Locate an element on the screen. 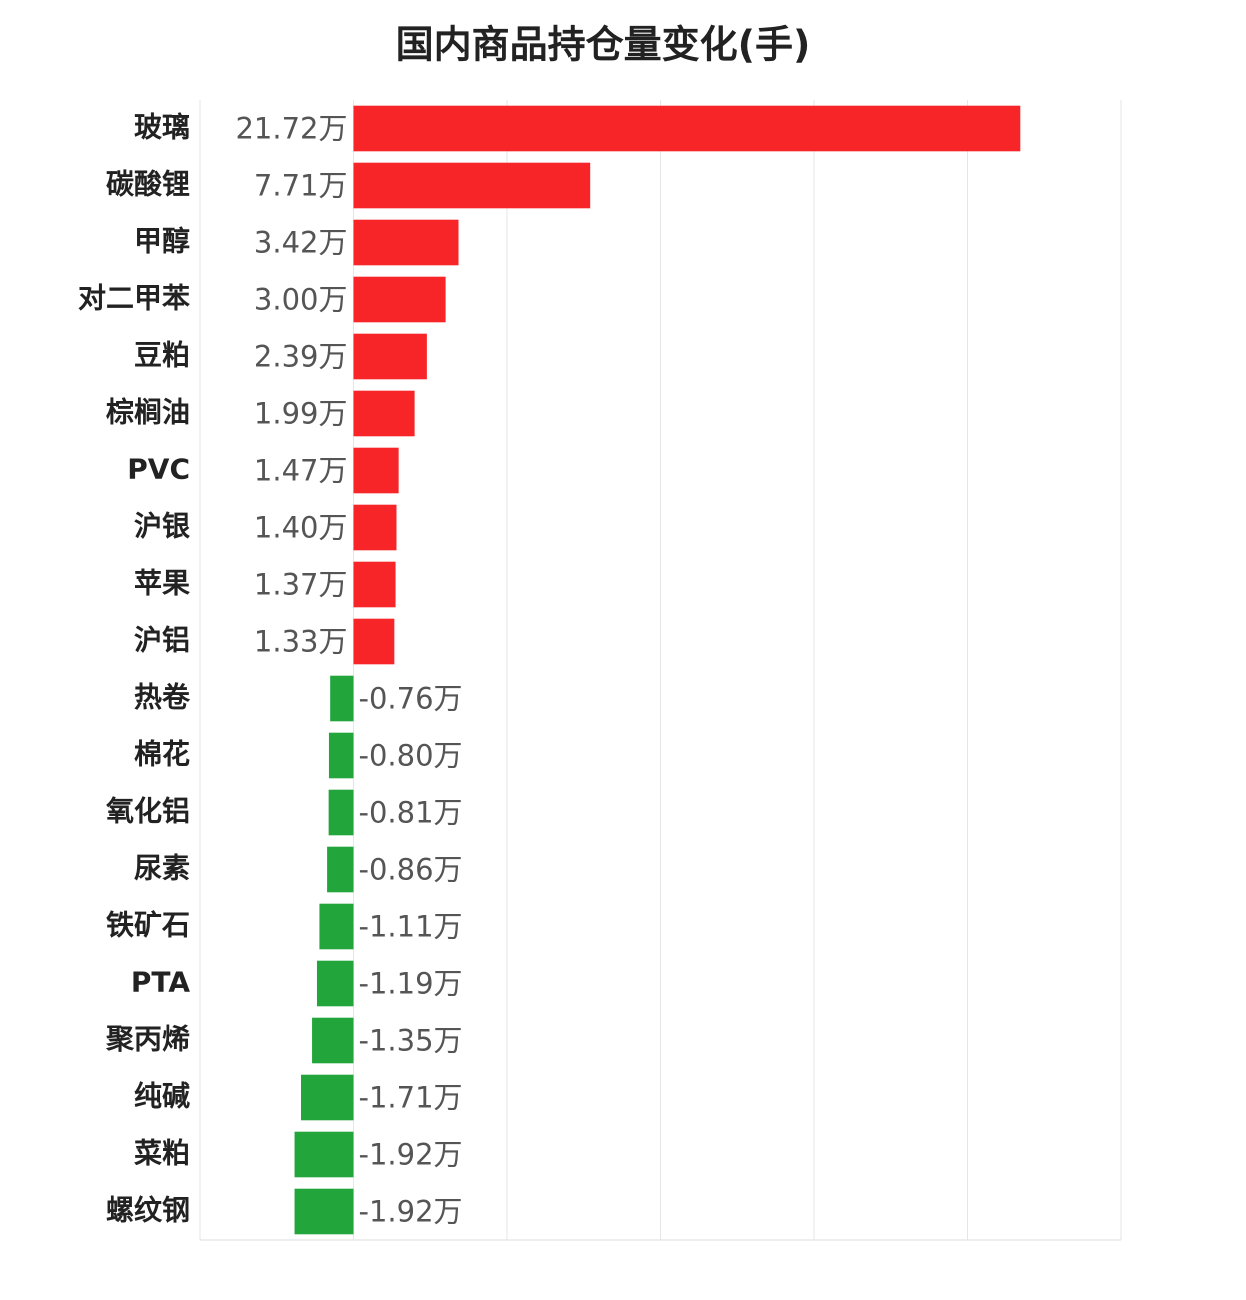  value-label: 1.37万 is located at coordinates (301, 585).